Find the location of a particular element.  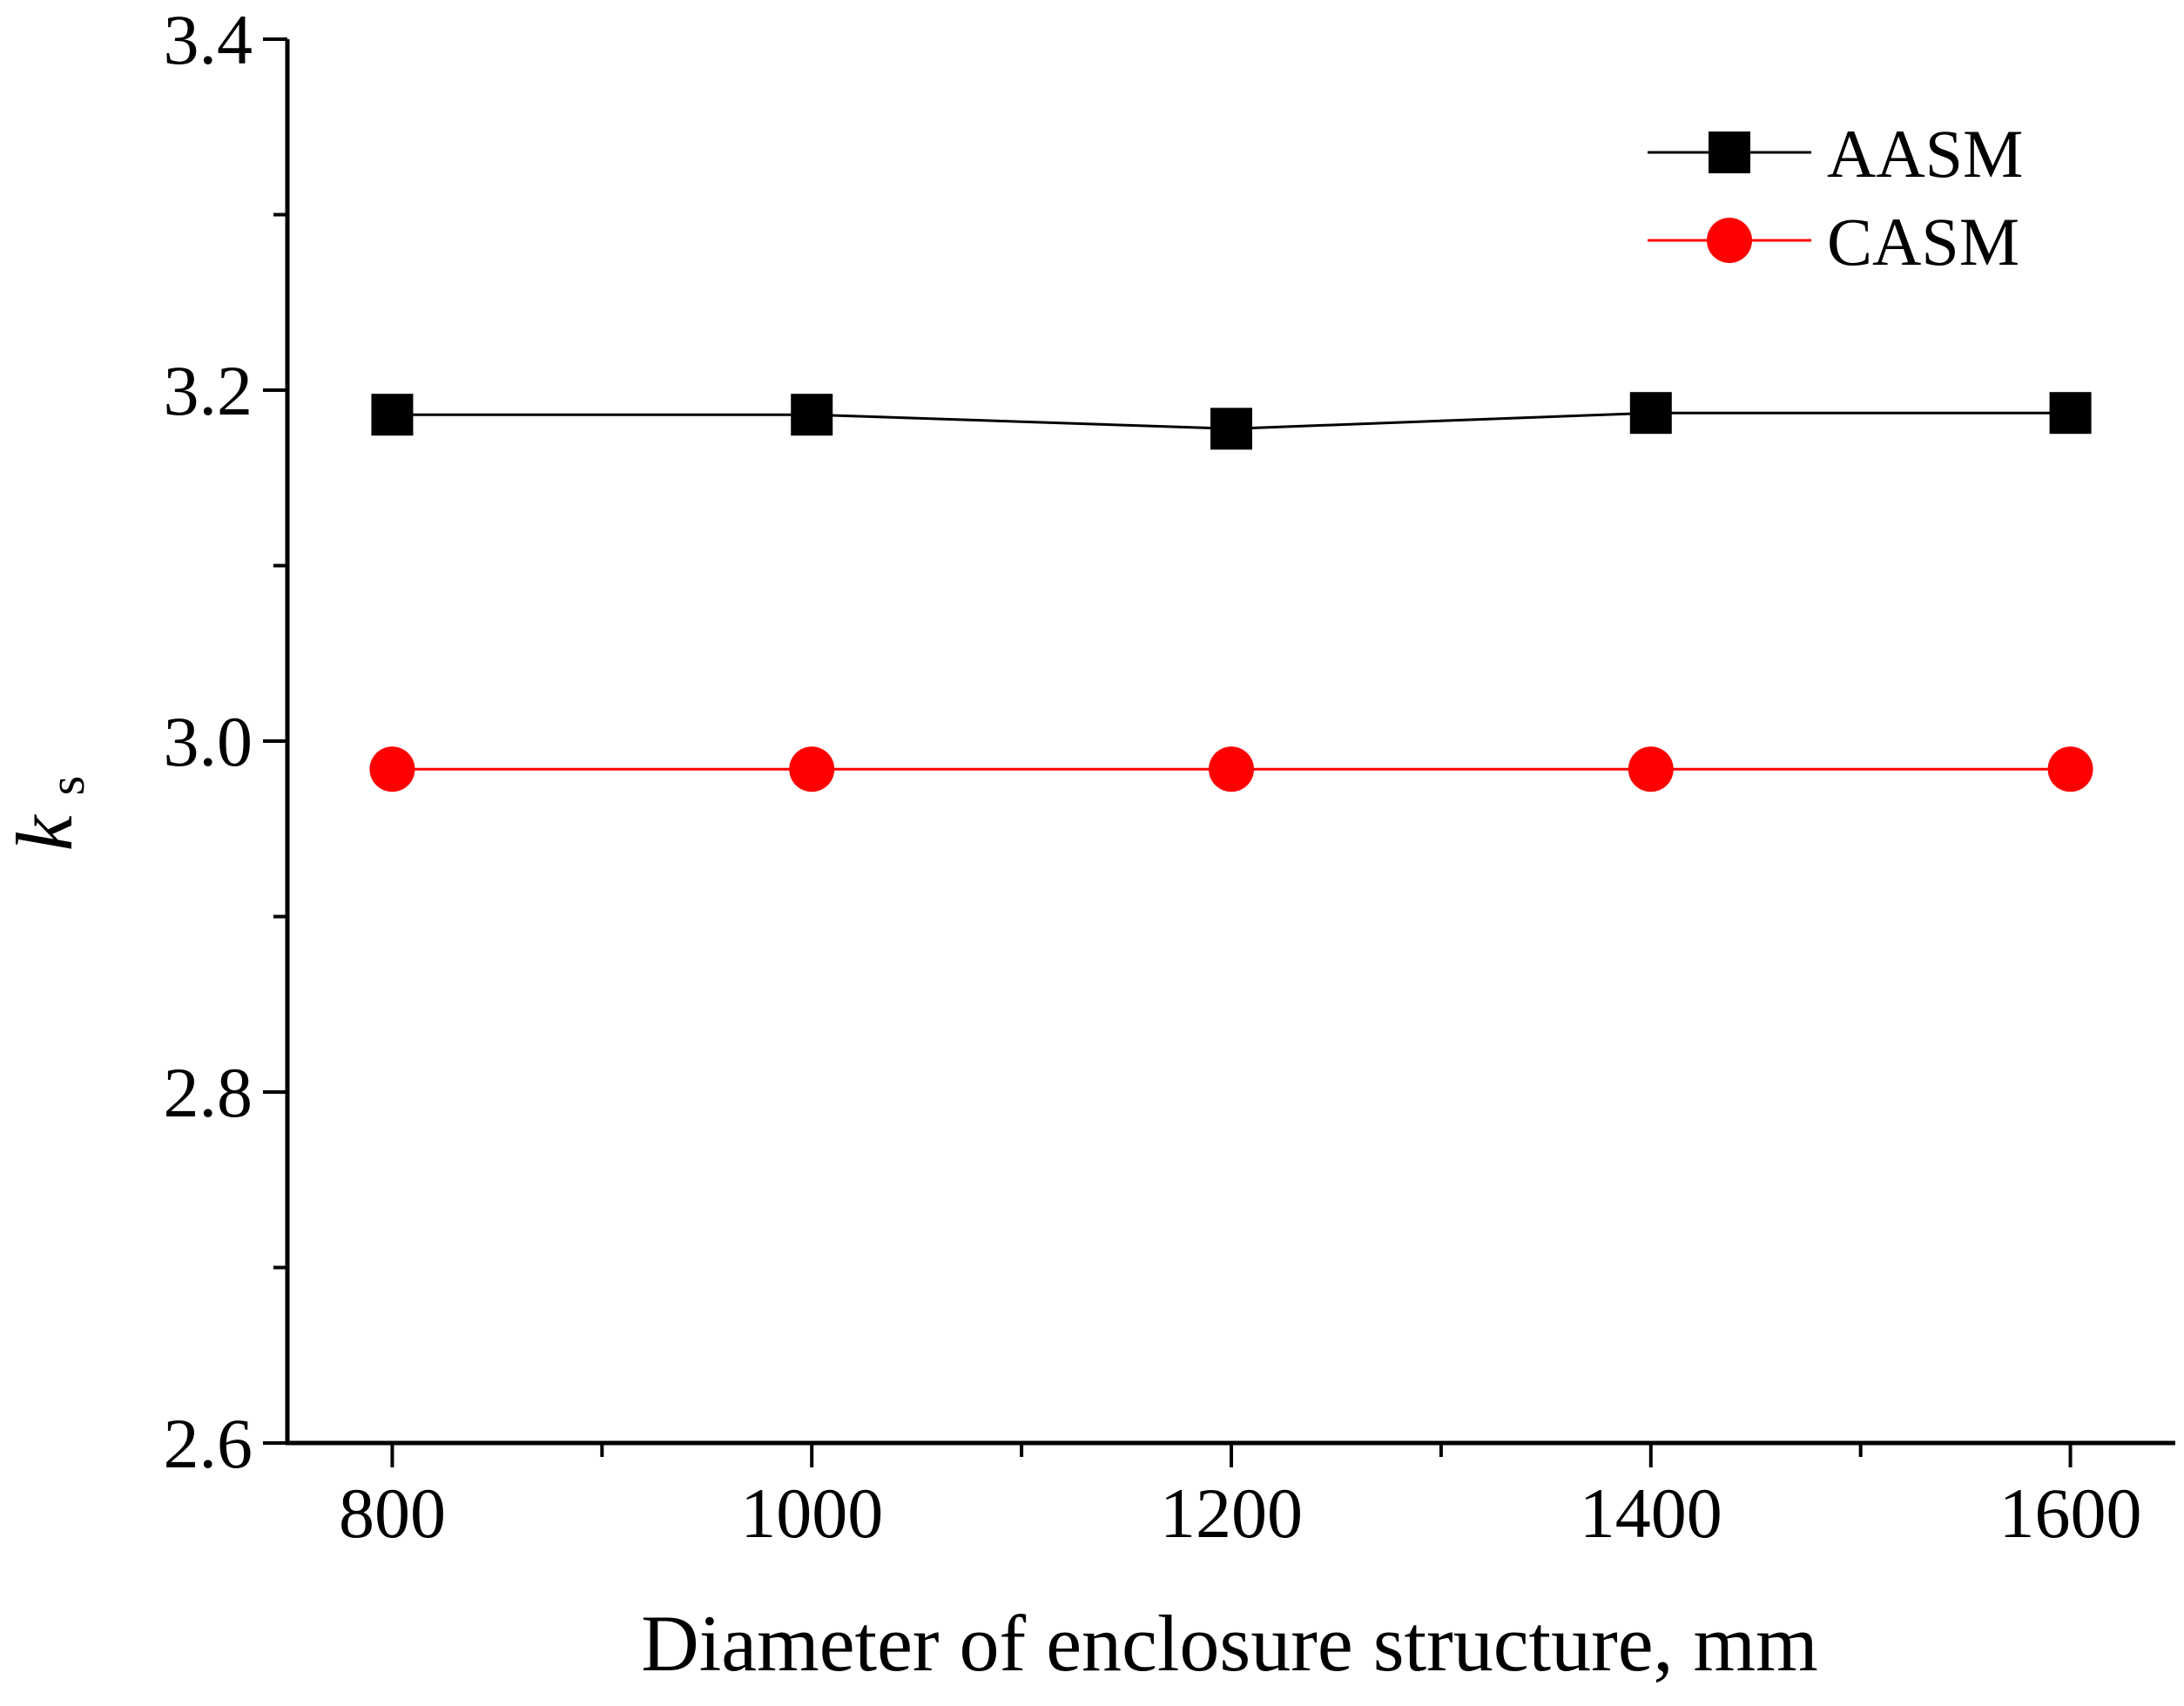

legend: AASM CASM is located at coordinates (1835, 198).